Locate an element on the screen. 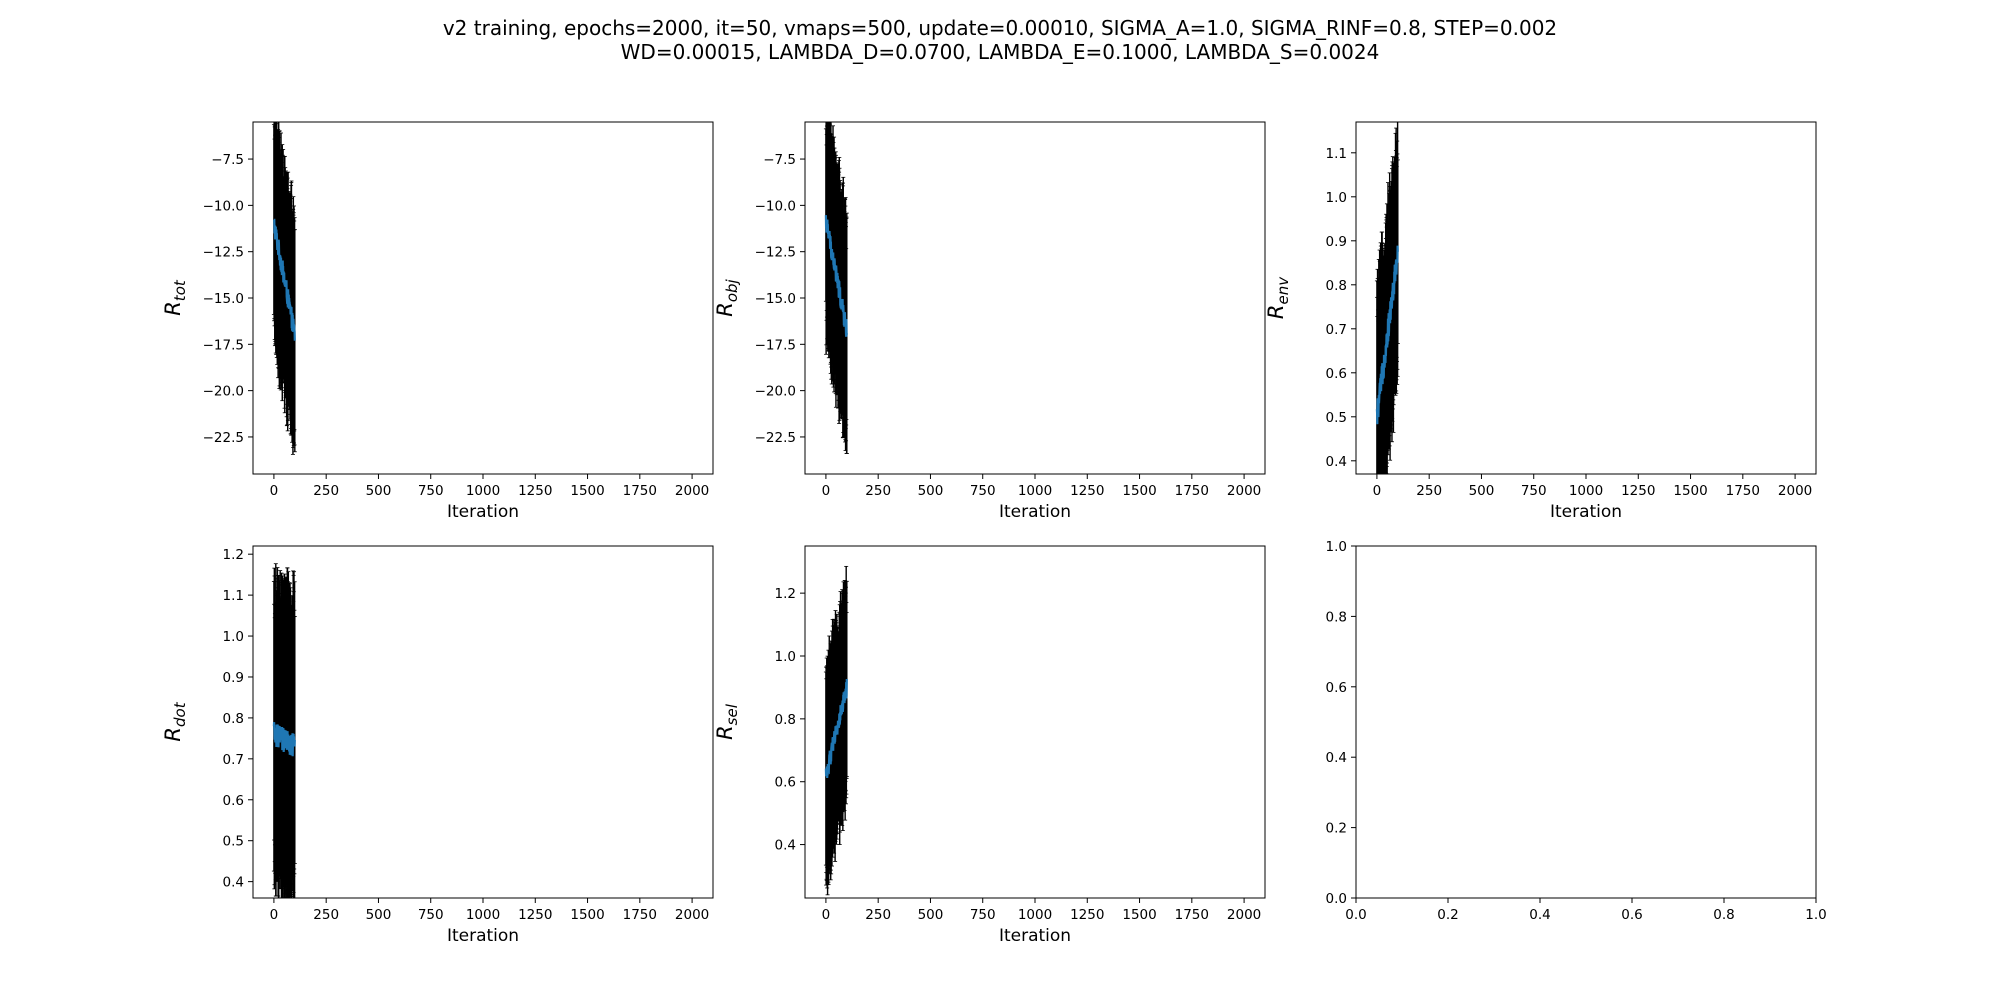 The height and width of the screenshot is (1000, 2000). x-tick-label: 0.0 is located at coordinates (1355, 915).